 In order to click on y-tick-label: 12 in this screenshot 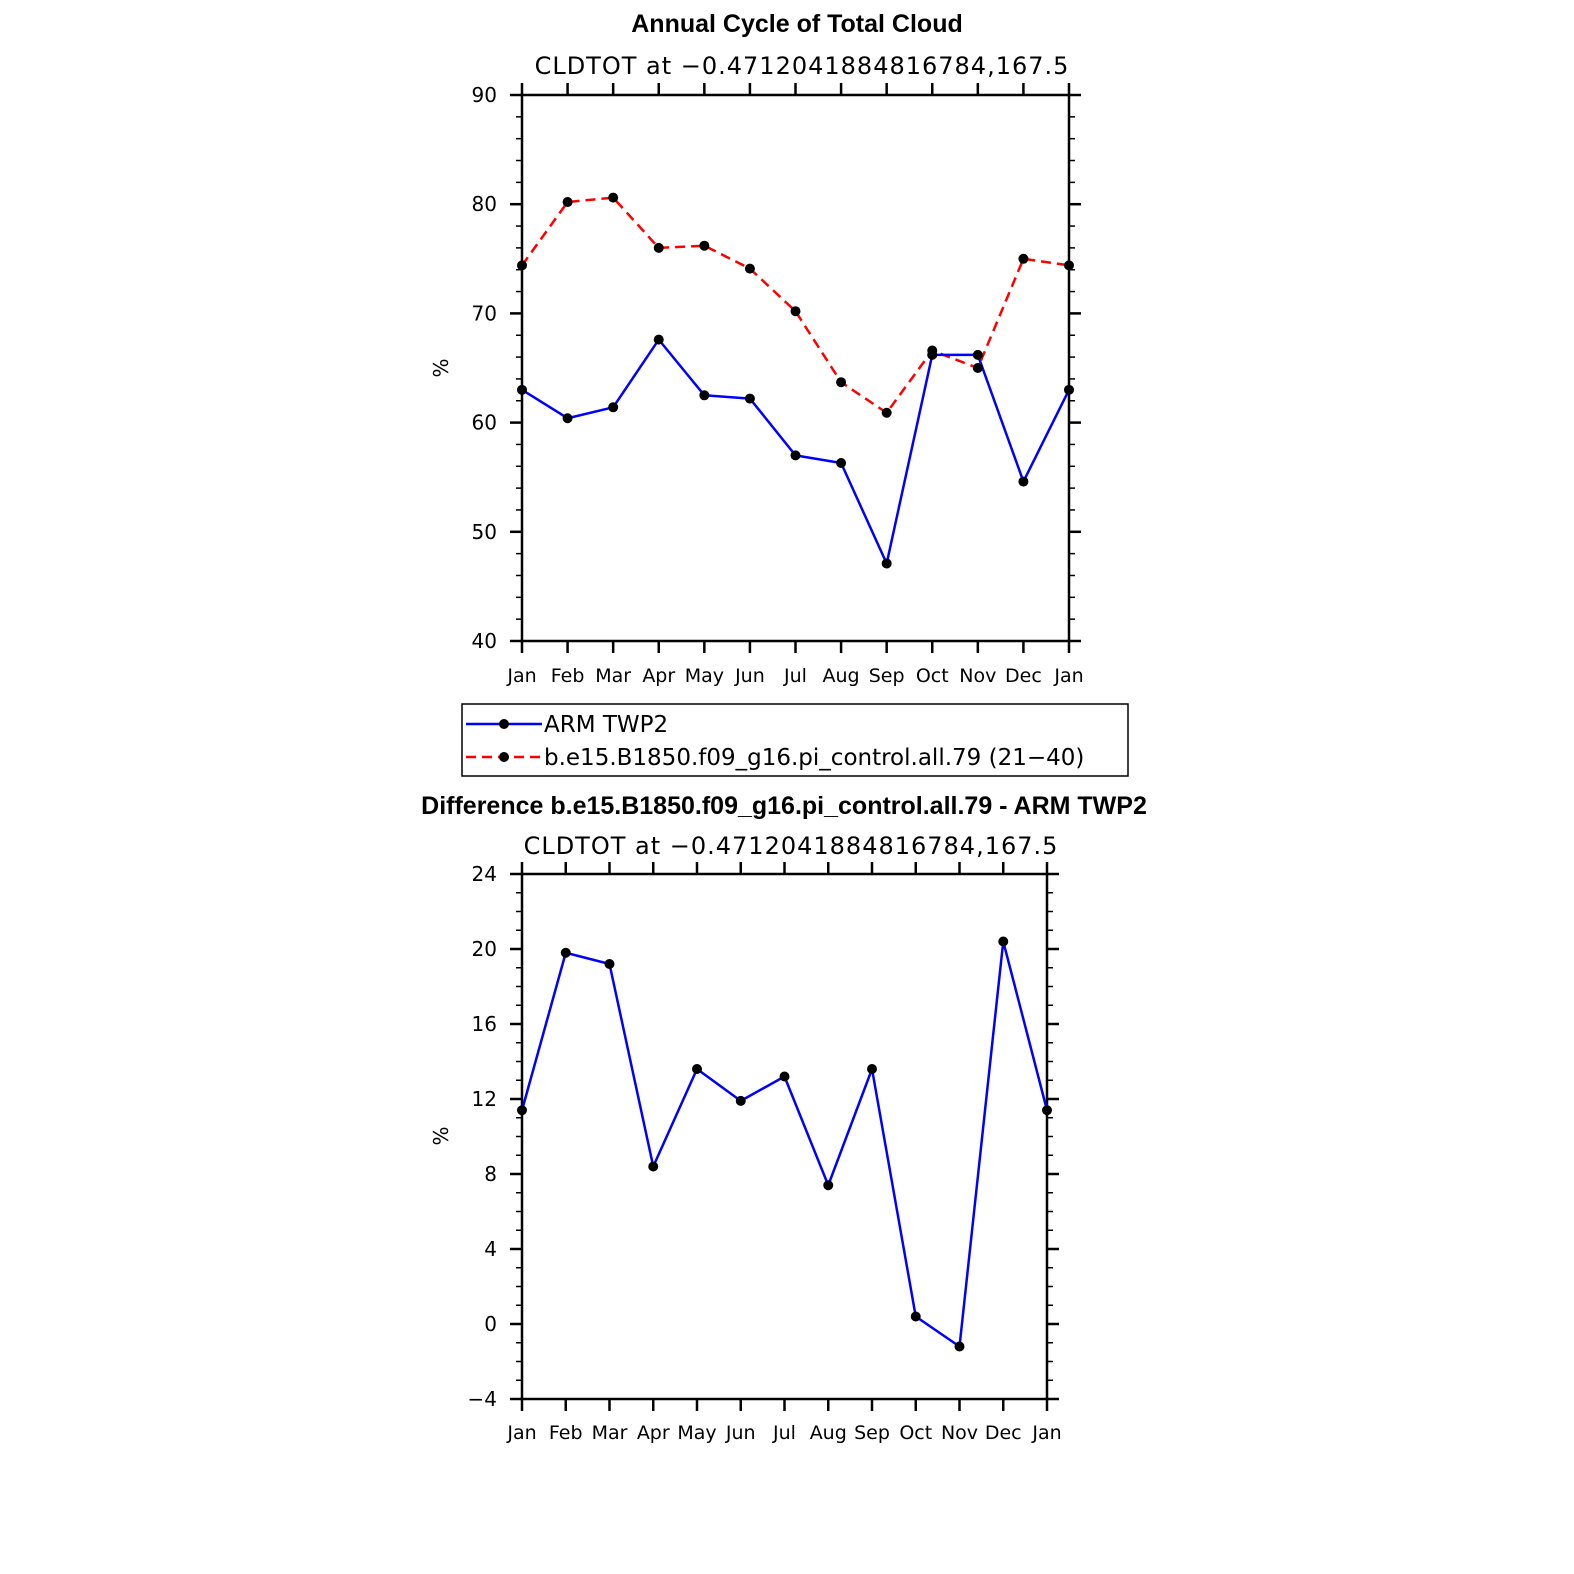, I will do `click(484, 1099)`.